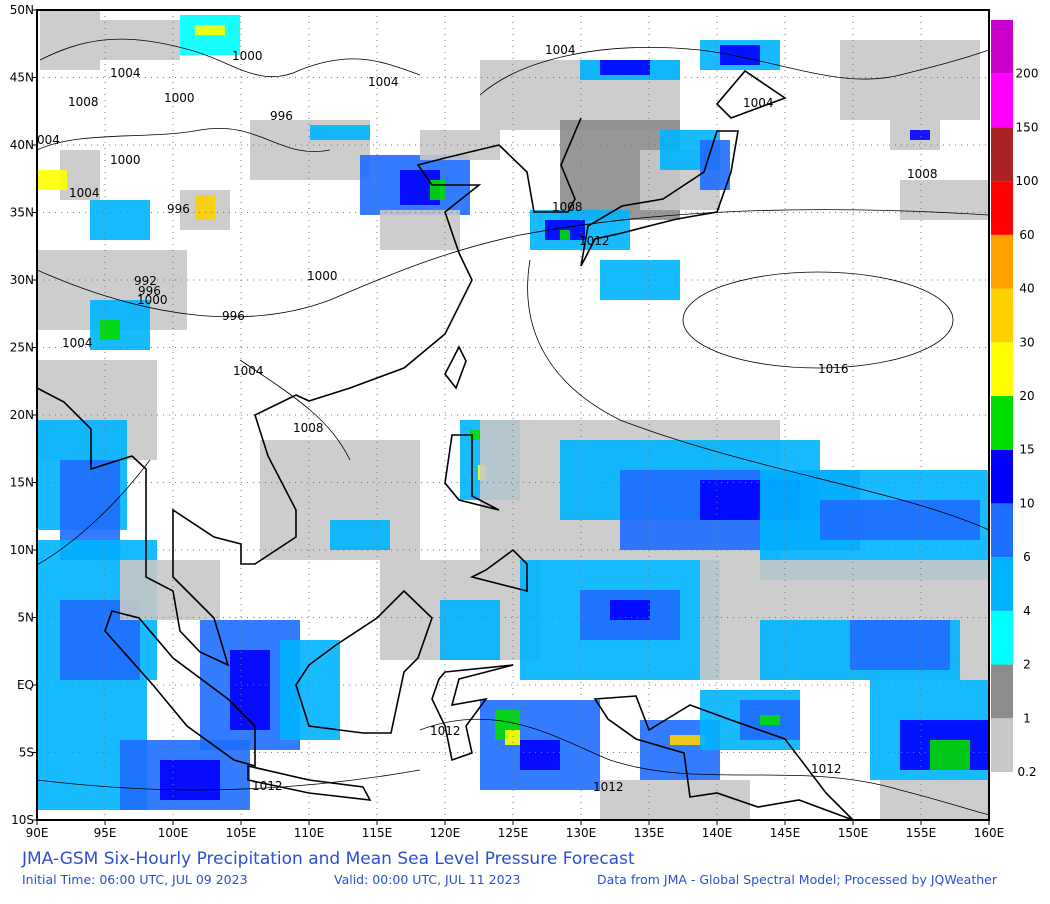 This screenshot has height=904, width=1050. What do you see at coordinates (25, 618) in the screenshot?
I see `lat-label: 5N` at bounding box center [25, 618].